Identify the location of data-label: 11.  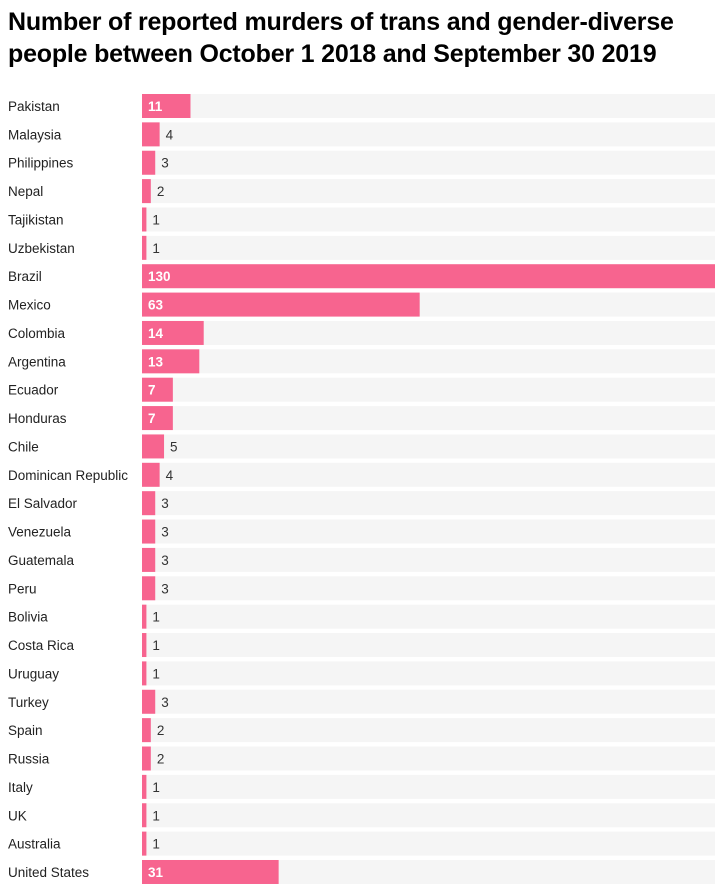
(155, 106).